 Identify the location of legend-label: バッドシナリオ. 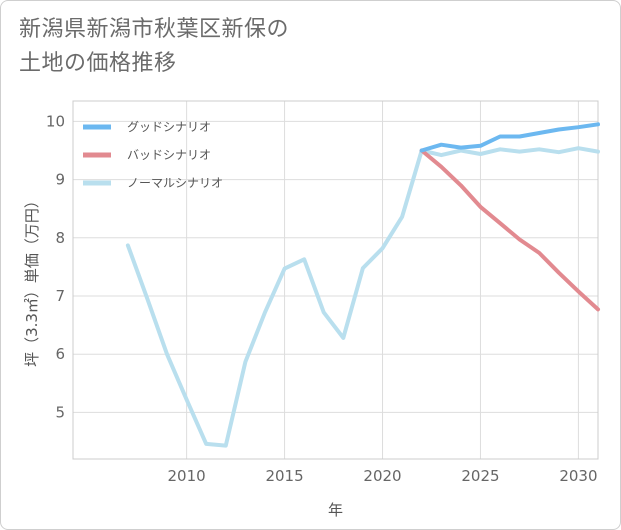
(169, 155).